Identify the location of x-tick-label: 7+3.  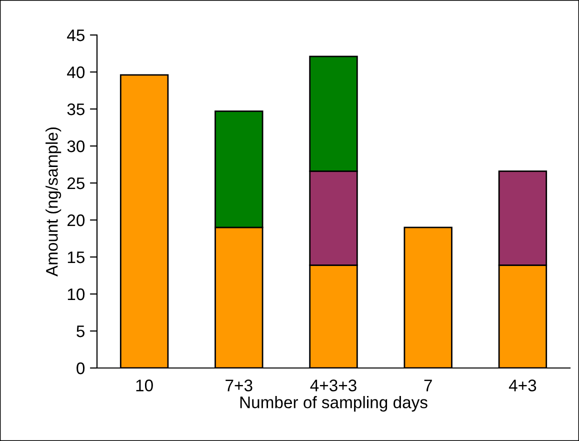
(239, 386).